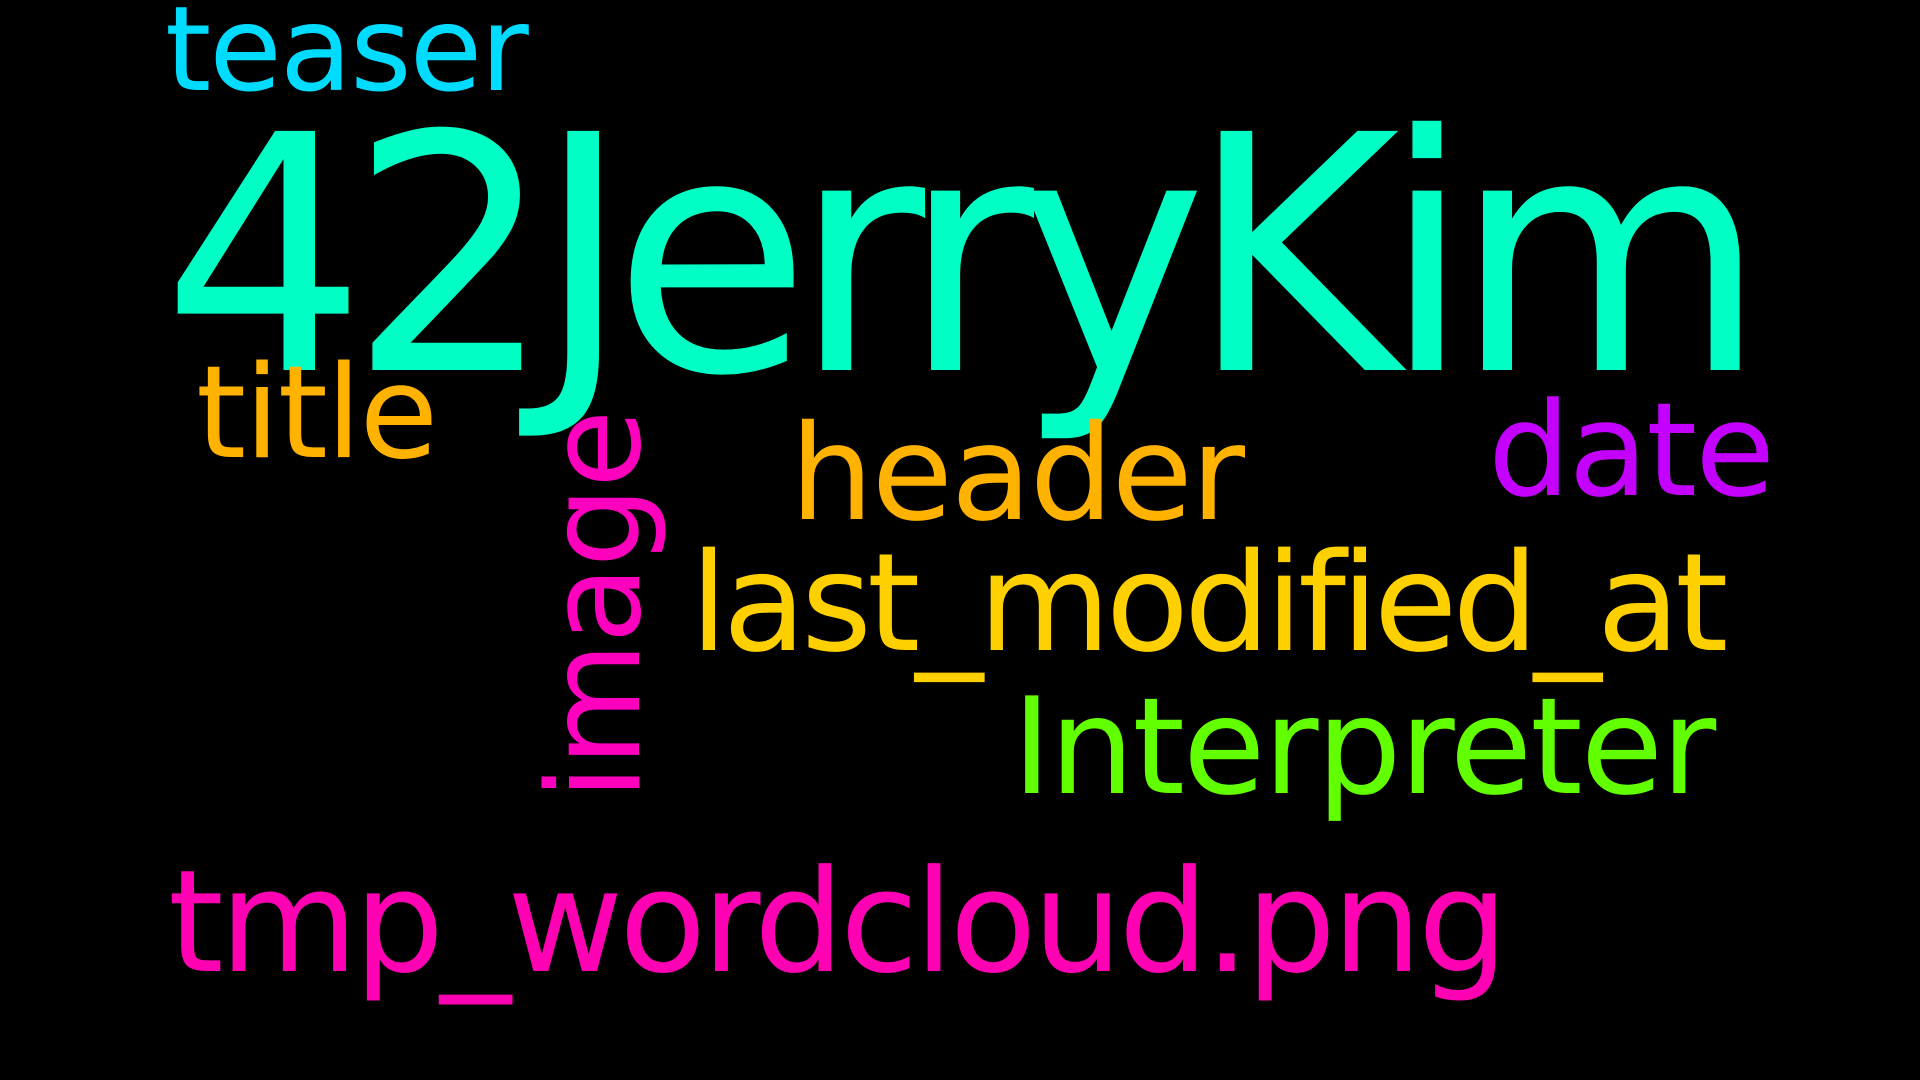 The image size is (1920, 1080). I want to click on word-last-modified-at: last_modified_at, so click(1209, 604).